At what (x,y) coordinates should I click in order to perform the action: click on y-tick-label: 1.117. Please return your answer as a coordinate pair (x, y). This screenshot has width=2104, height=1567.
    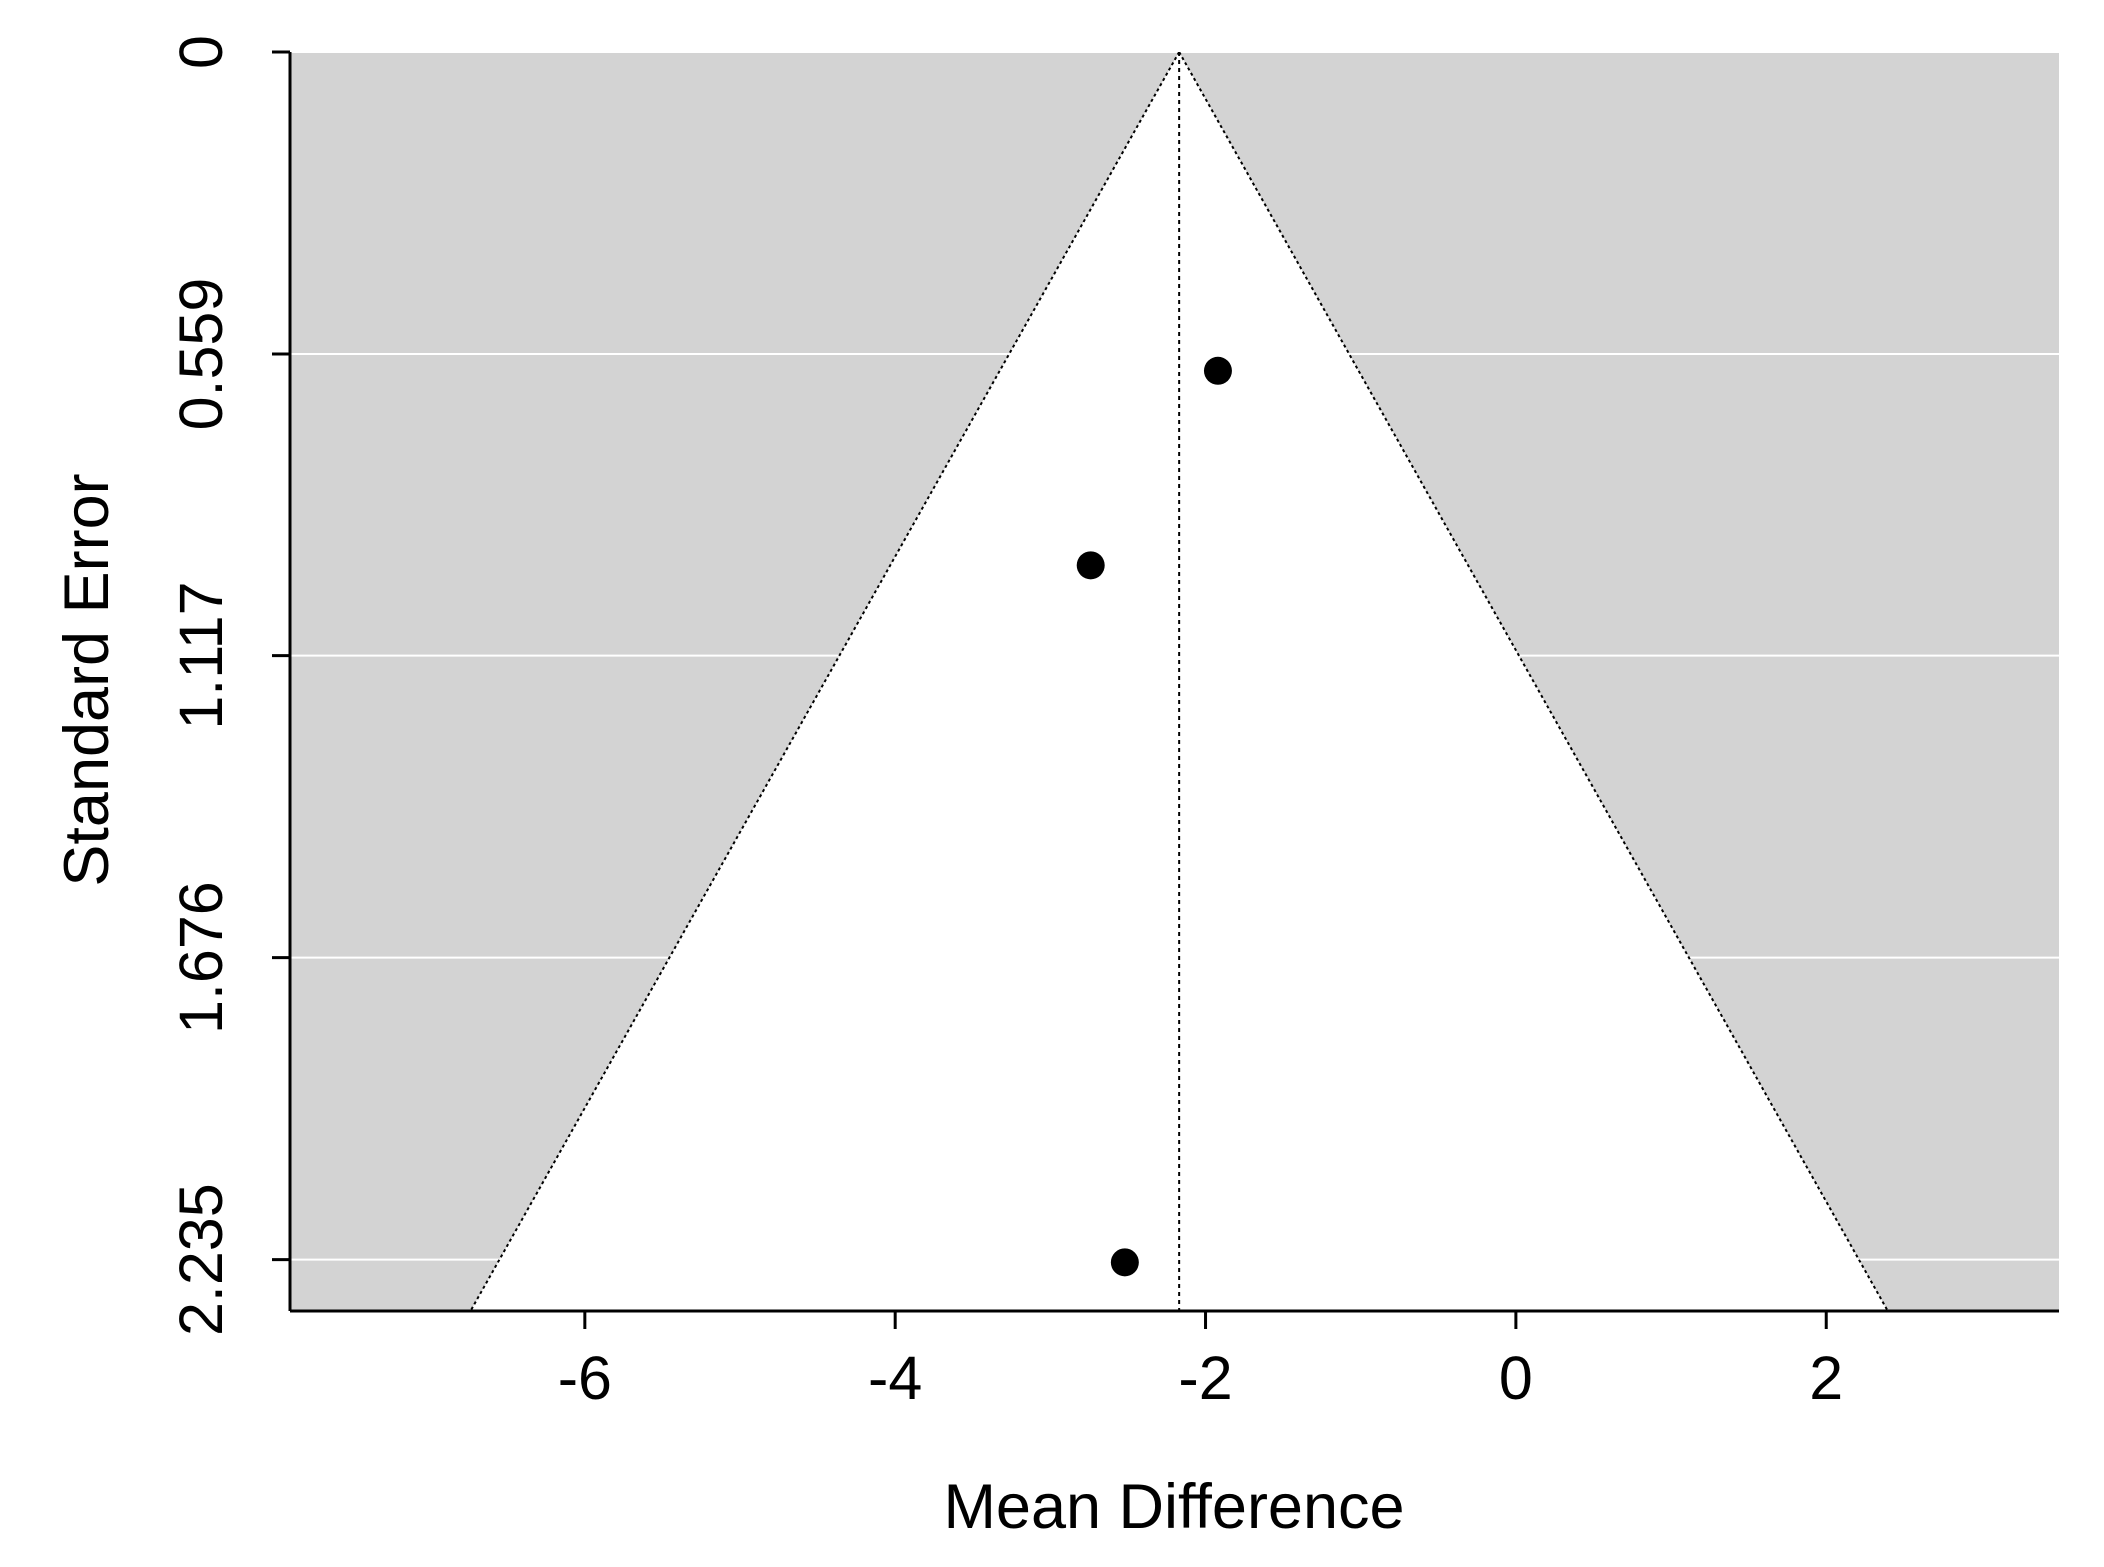
    Looking at the image, I should click on (201, 656).